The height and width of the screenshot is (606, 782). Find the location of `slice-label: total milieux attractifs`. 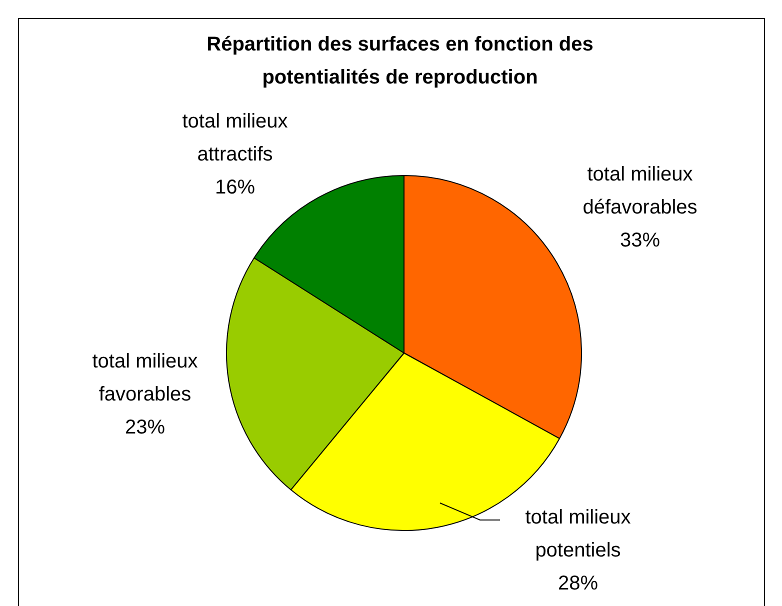

slice-label: total milieux attractifs is located at coordinates (235, 138).